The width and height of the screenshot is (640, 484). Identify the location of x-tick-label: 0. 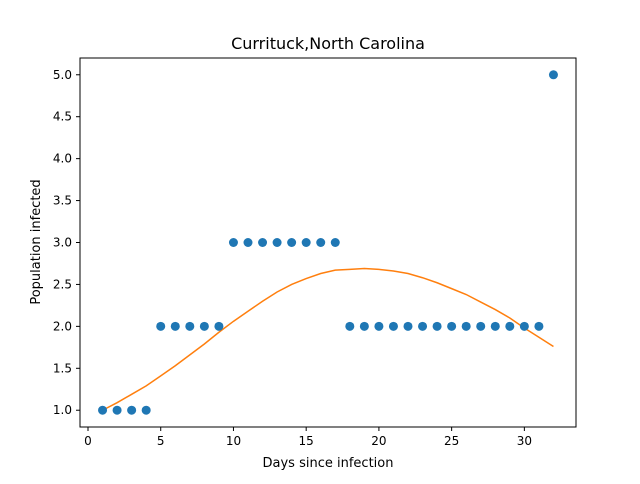
(88, 441).